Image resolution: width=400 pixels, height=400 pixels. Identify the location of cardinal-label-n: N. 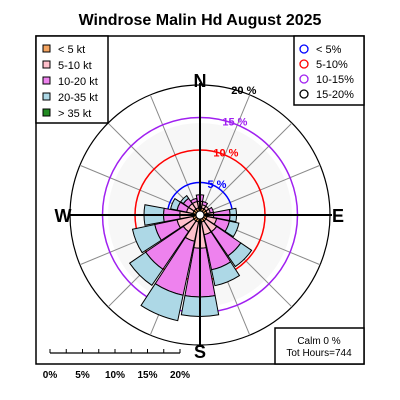
(200, 81).